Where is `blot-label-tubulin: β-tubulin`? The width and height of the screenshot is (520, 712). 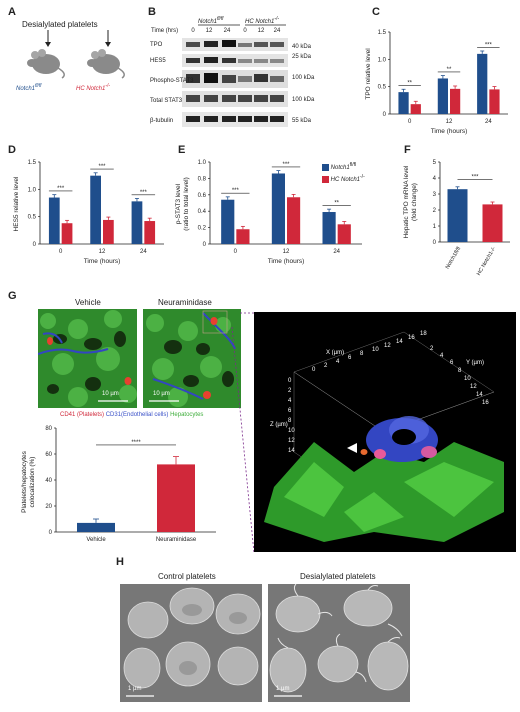
blot-label-tubulin: β-tubulin is located at coordinates (162, 121).